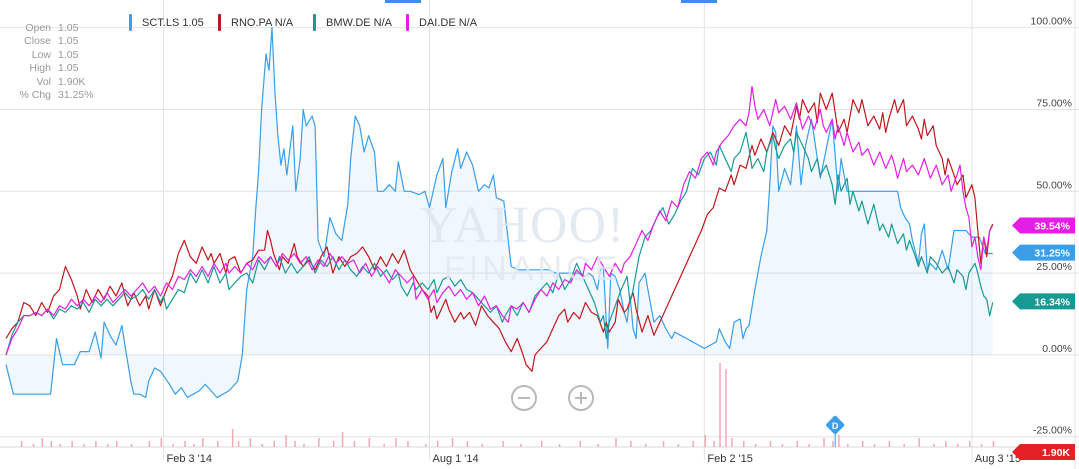 The width and height of the screenshot is (1079, 469). I want to click on y-tick-label: 25.00%, so click(1054, 267).